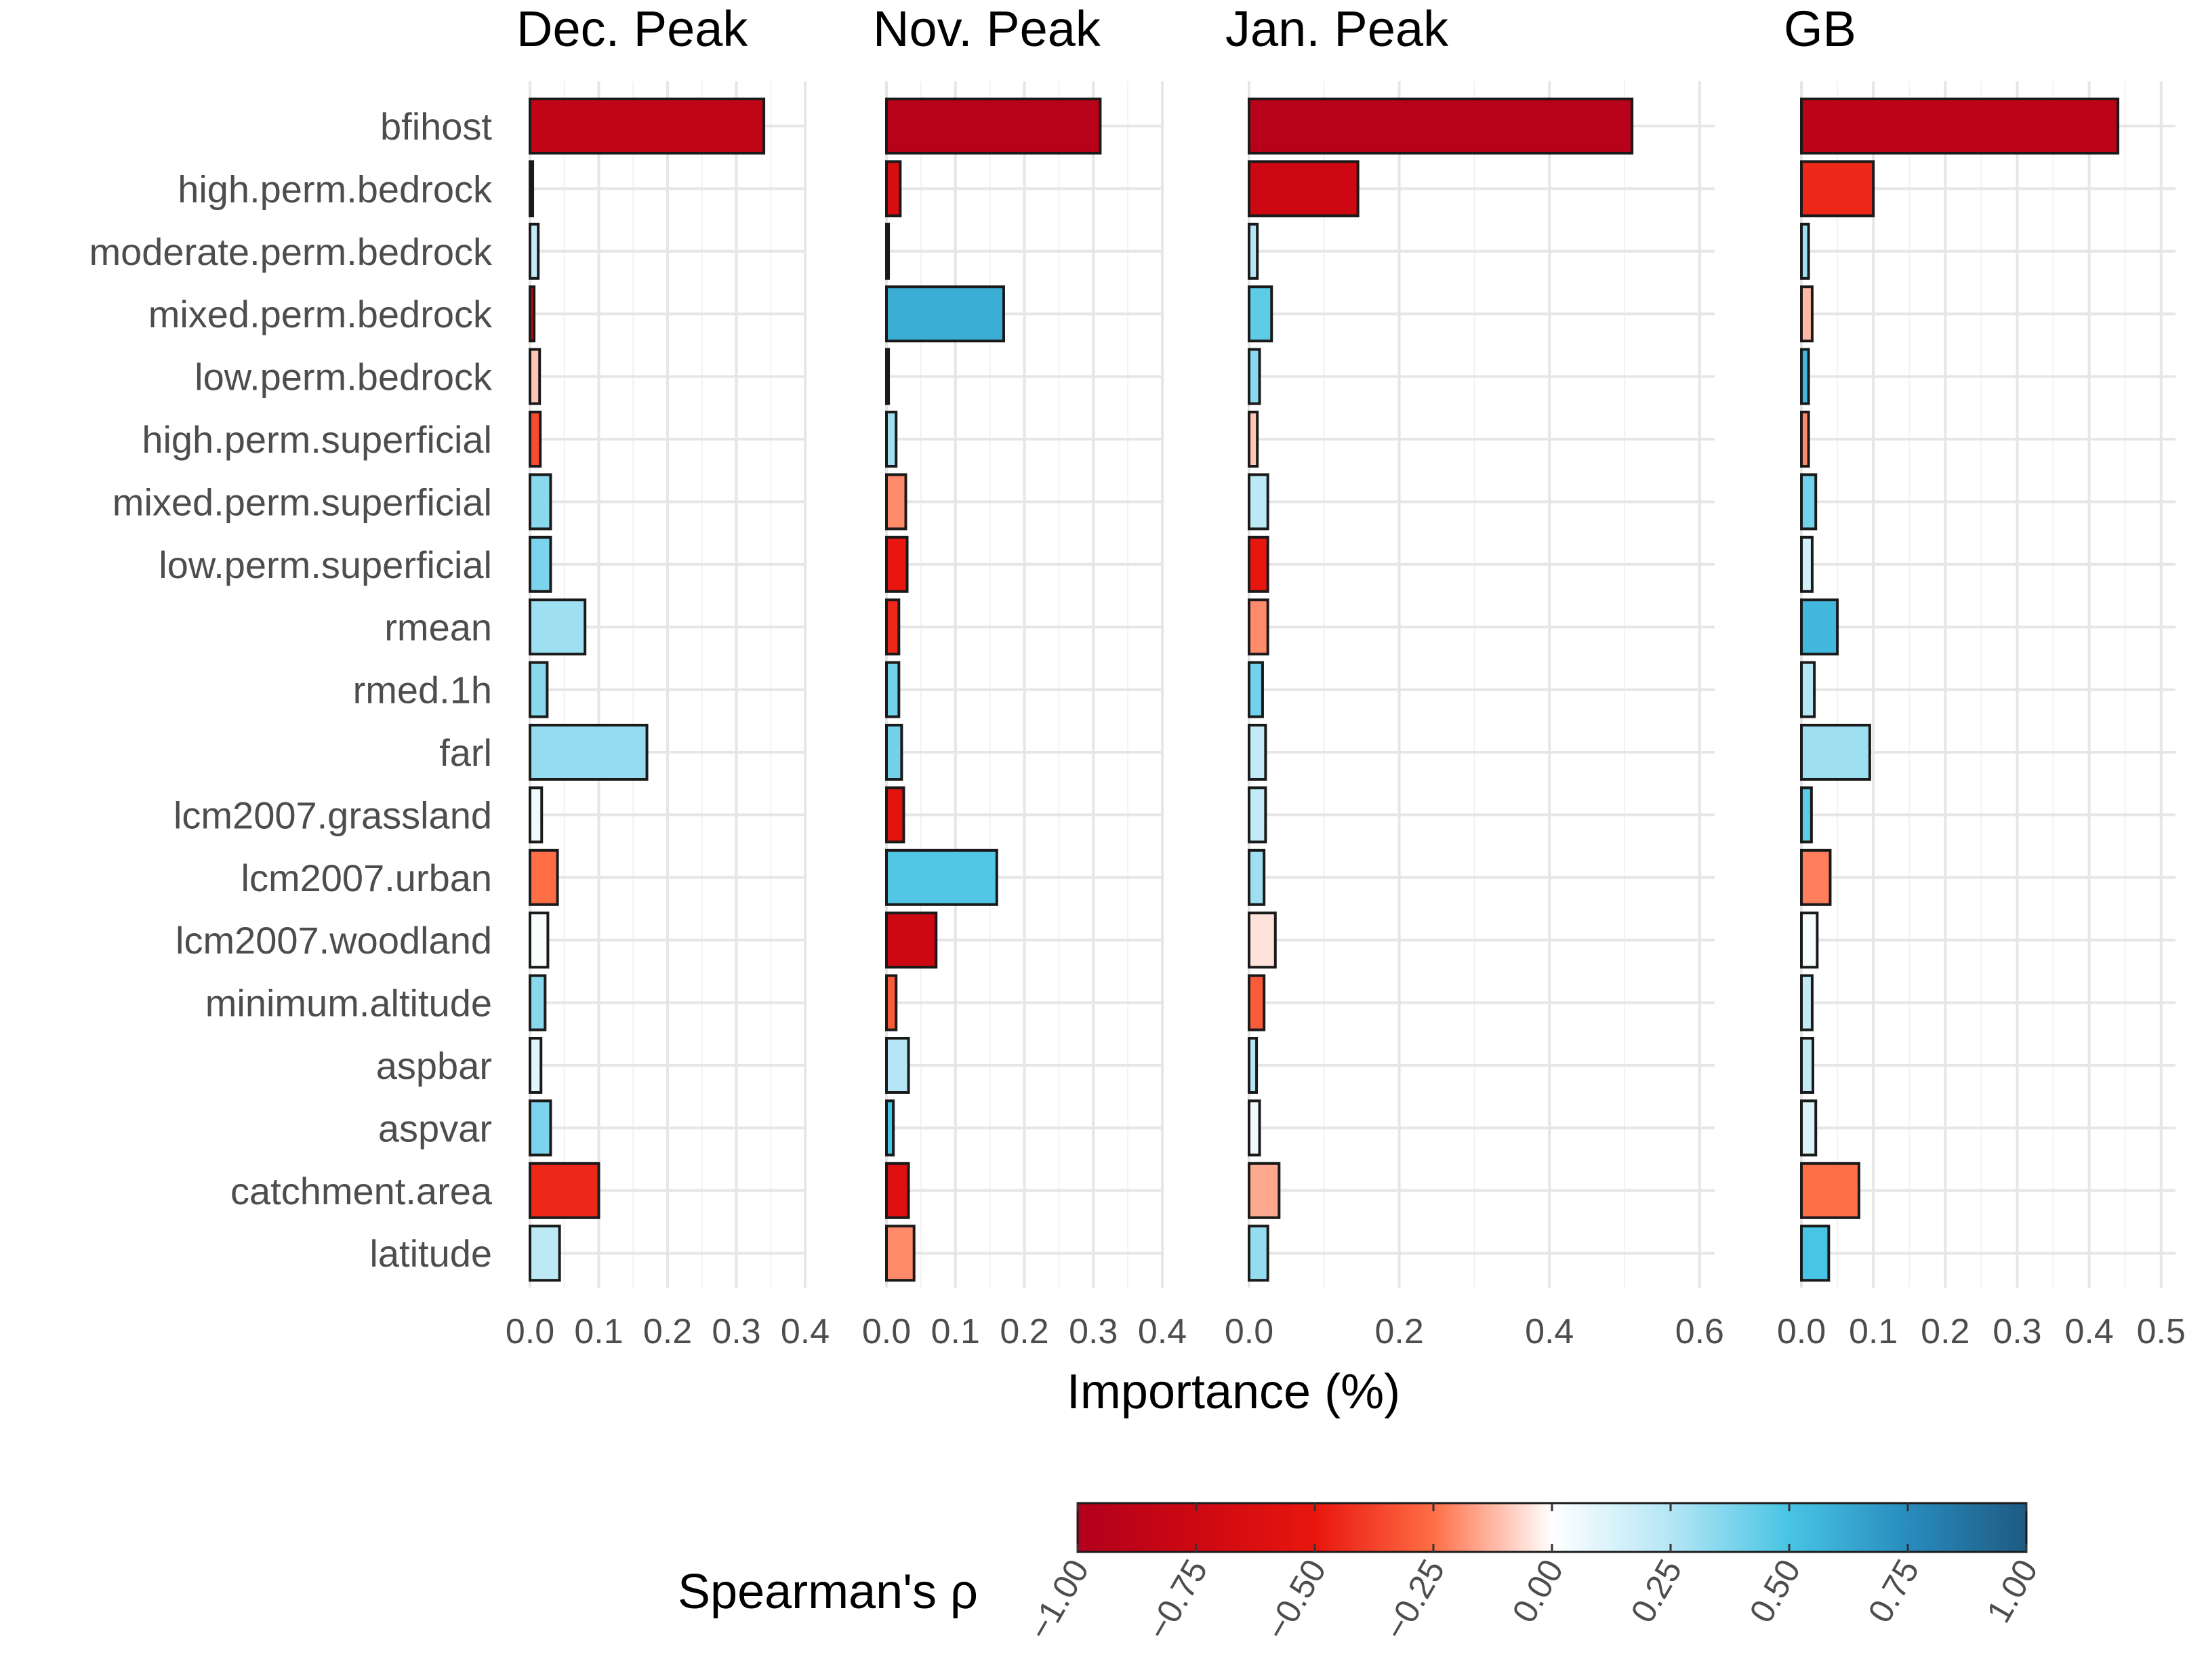 The height and width of the screenshot is (1680, 2206). What do you see at coordinates (534, 251) in the screenshot?
I see `bar-dec-peak-moderate-perm-bedrock` at bounding box center [534, 251].